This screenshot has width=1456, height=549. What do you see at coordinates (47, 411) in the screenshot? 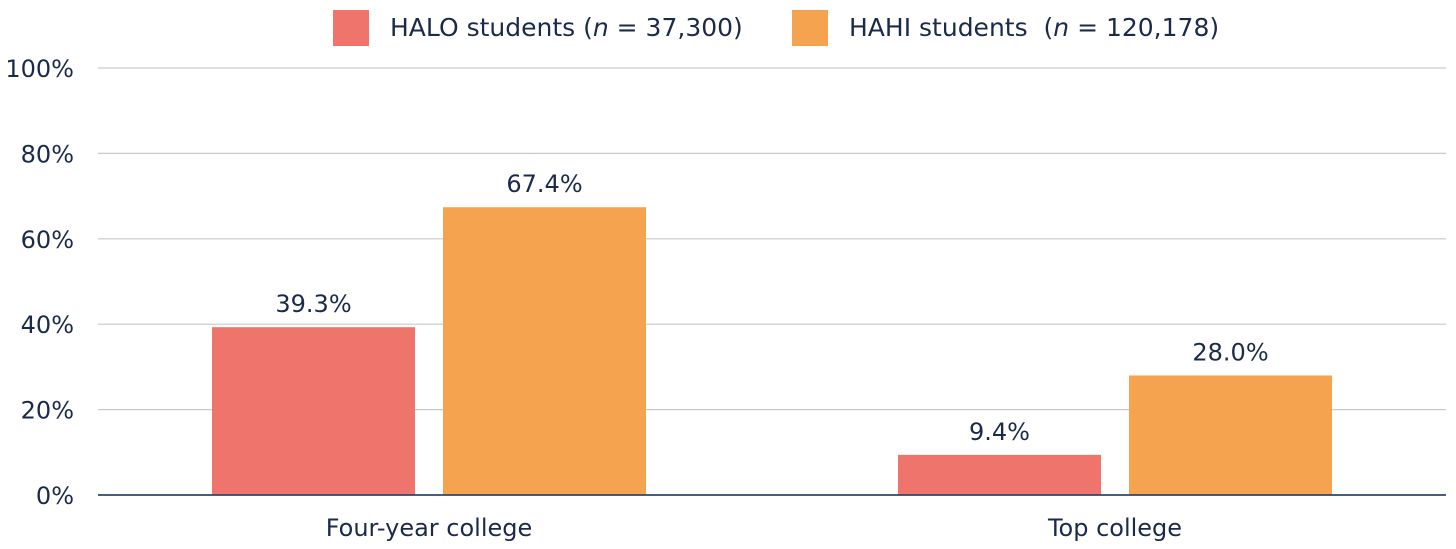
I see `y-tick-label: 20%` at bounding box center [47, 411].